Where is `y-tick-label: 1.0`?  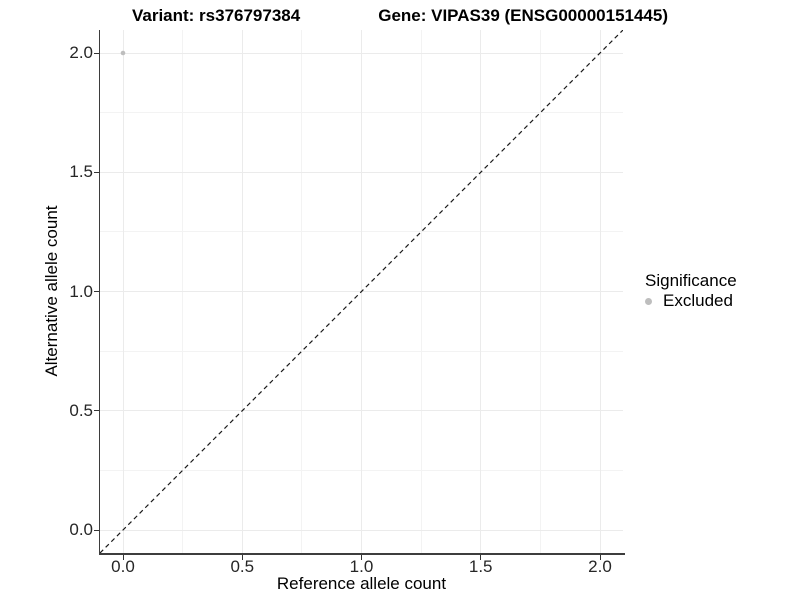 y-tick-label: 1.0 is located at coordinates (81, 291).